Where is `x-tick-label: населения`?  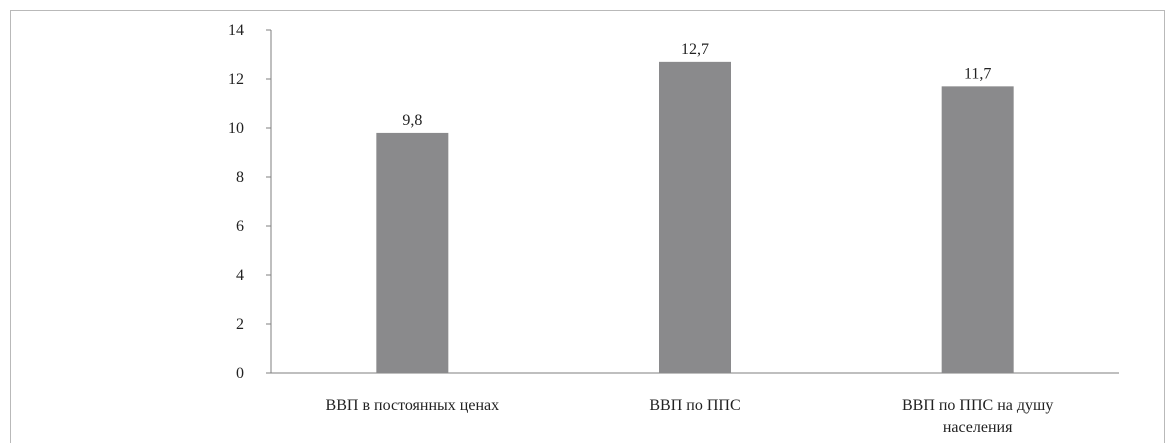
x-tick-label: населения is located at coordinates (978, 427).